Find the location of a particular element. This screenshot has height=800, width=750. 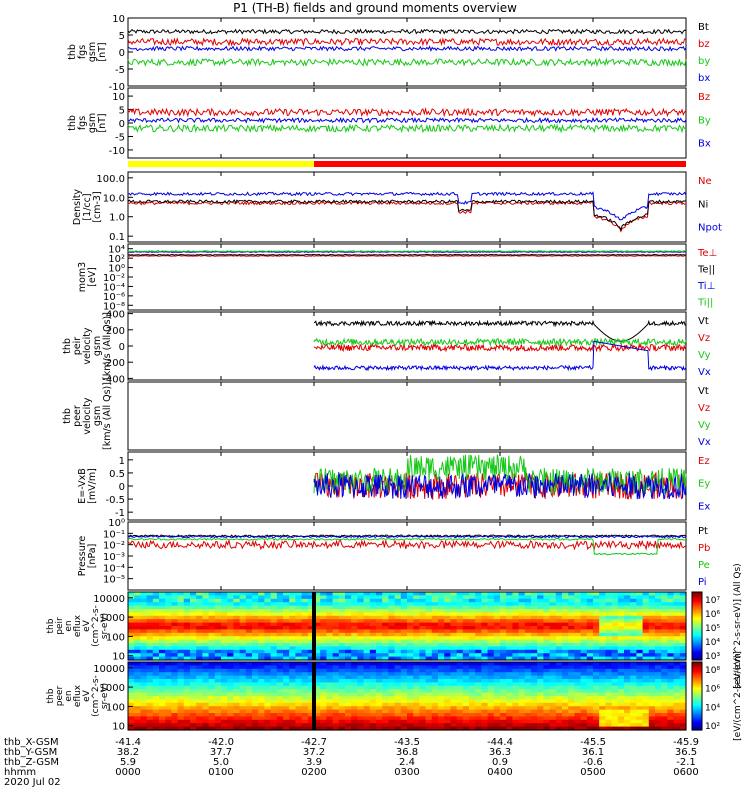

y-tick-label: 10⁻² is located at coordinates (114, 278).